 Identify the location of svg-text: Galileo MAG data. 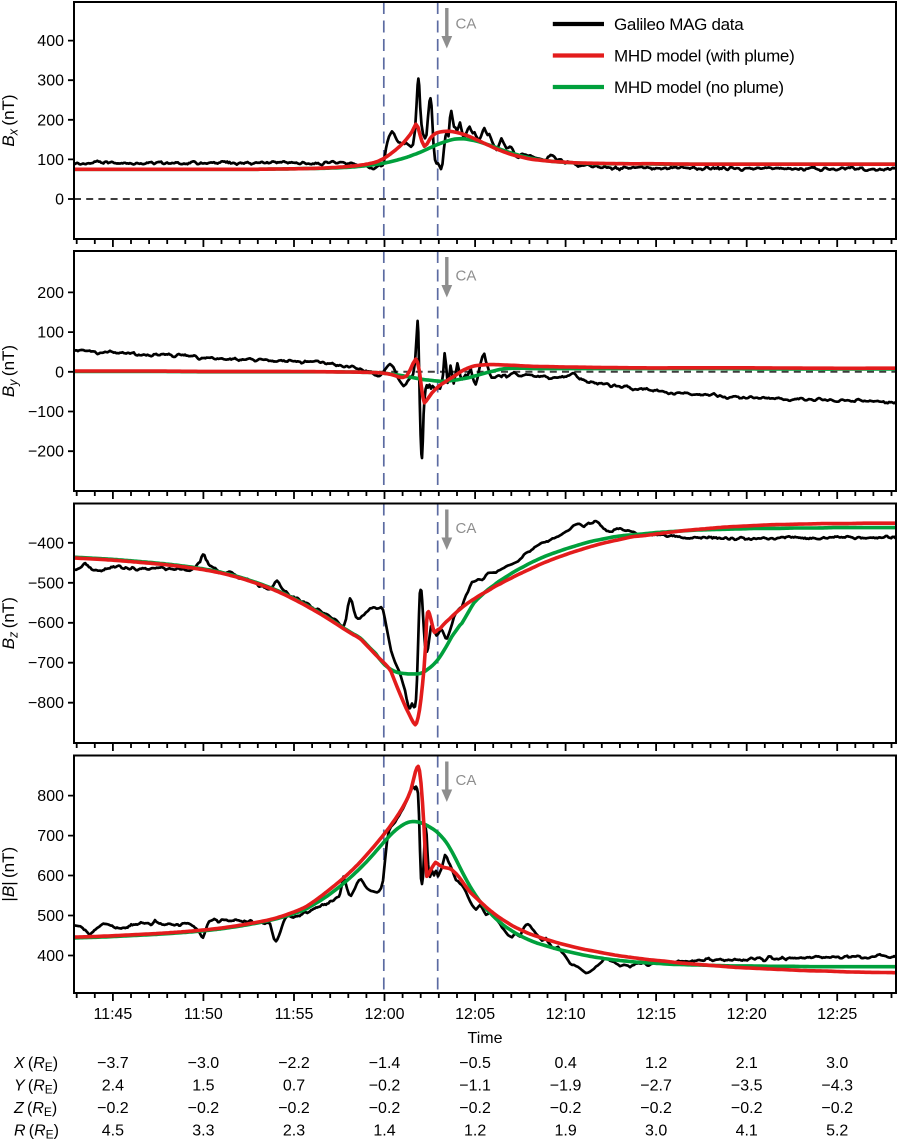
(679, 24).